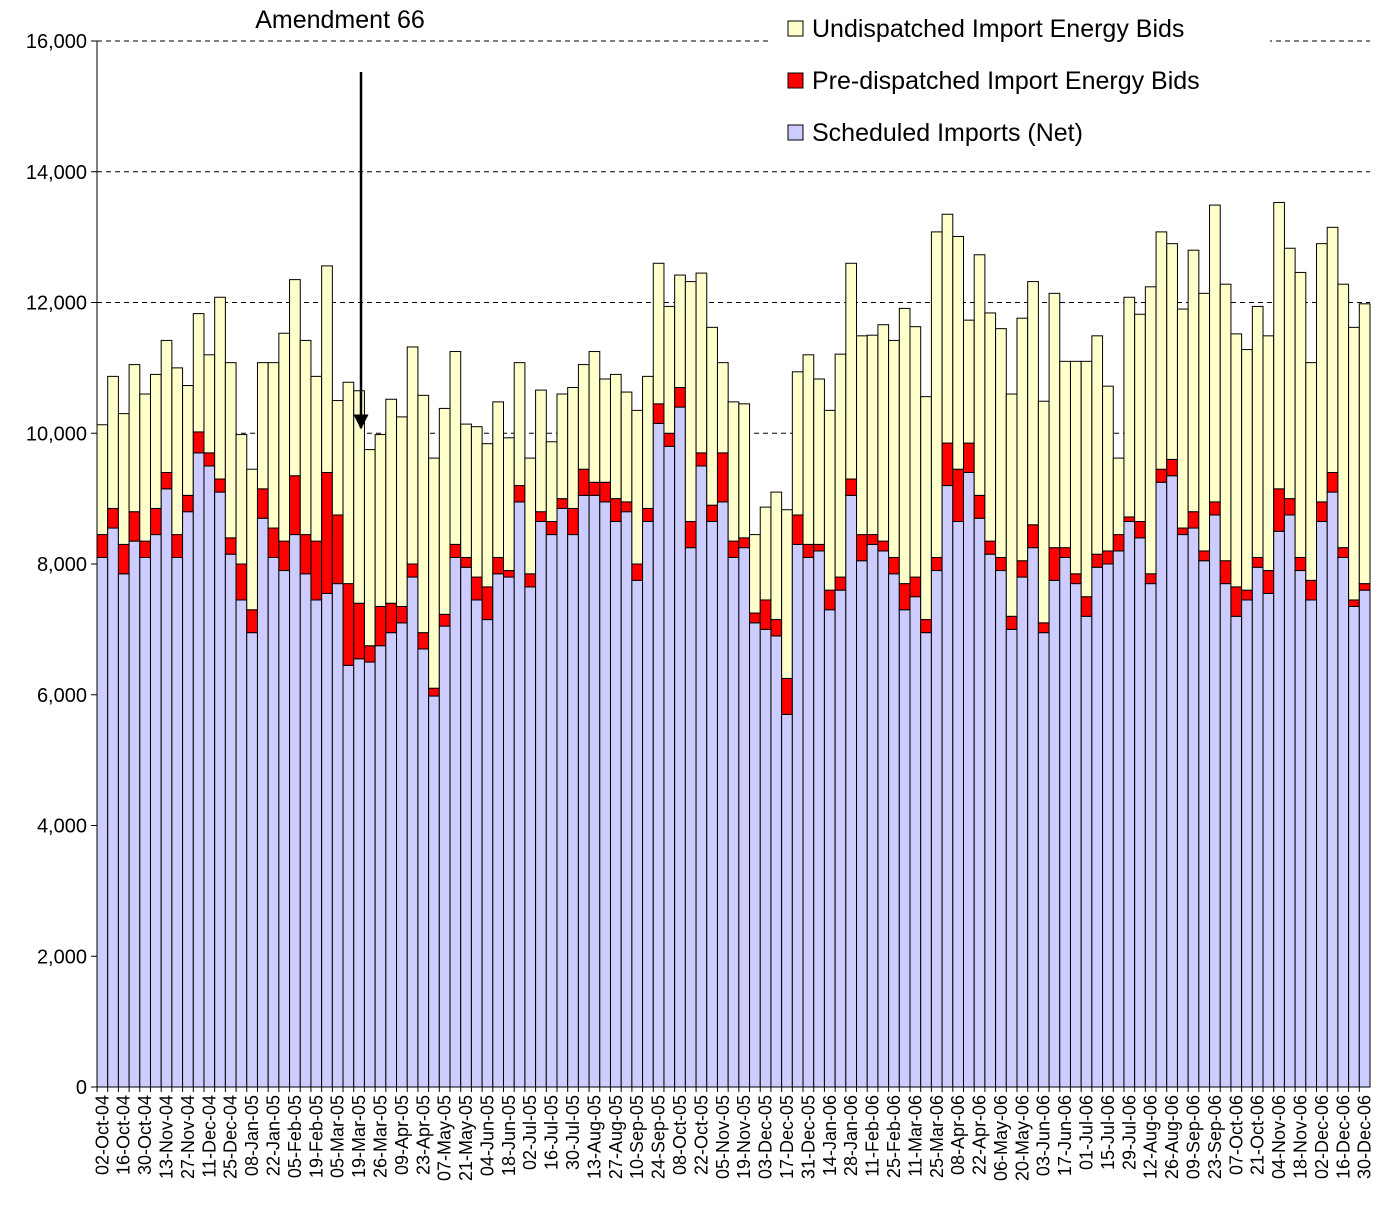  What do you see at coordinates (1087, 1132) in the screenshot?
I see `x-tick-label: 01-Jul-06` at bounding box center [1087, 1132].